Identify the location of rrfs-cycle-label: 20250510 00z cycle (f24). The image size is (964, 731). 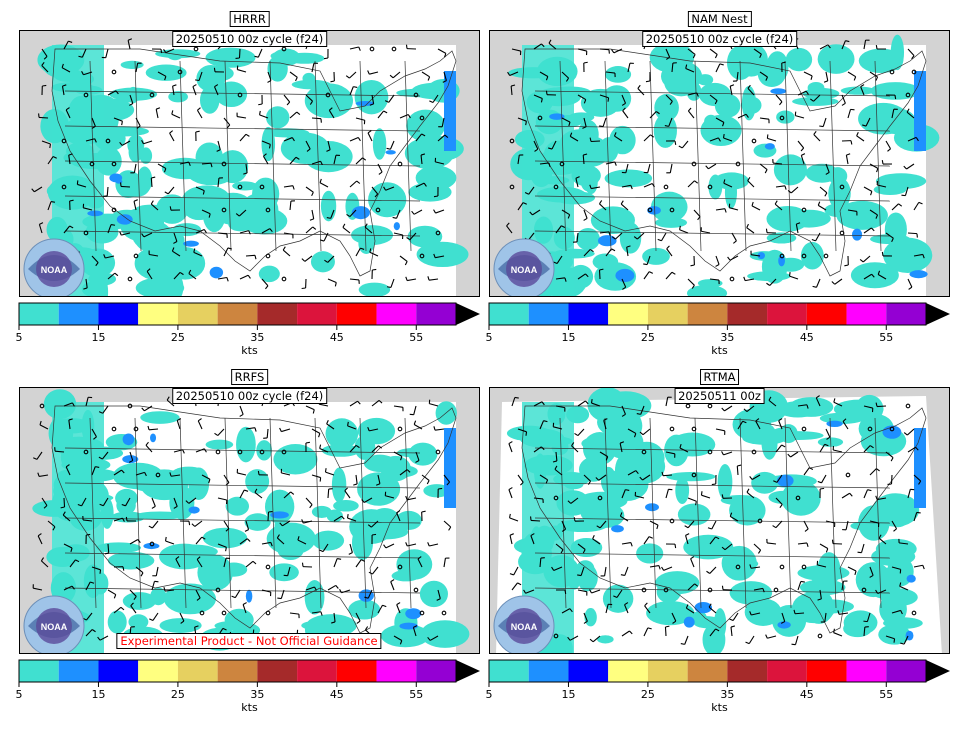
(249, 396).